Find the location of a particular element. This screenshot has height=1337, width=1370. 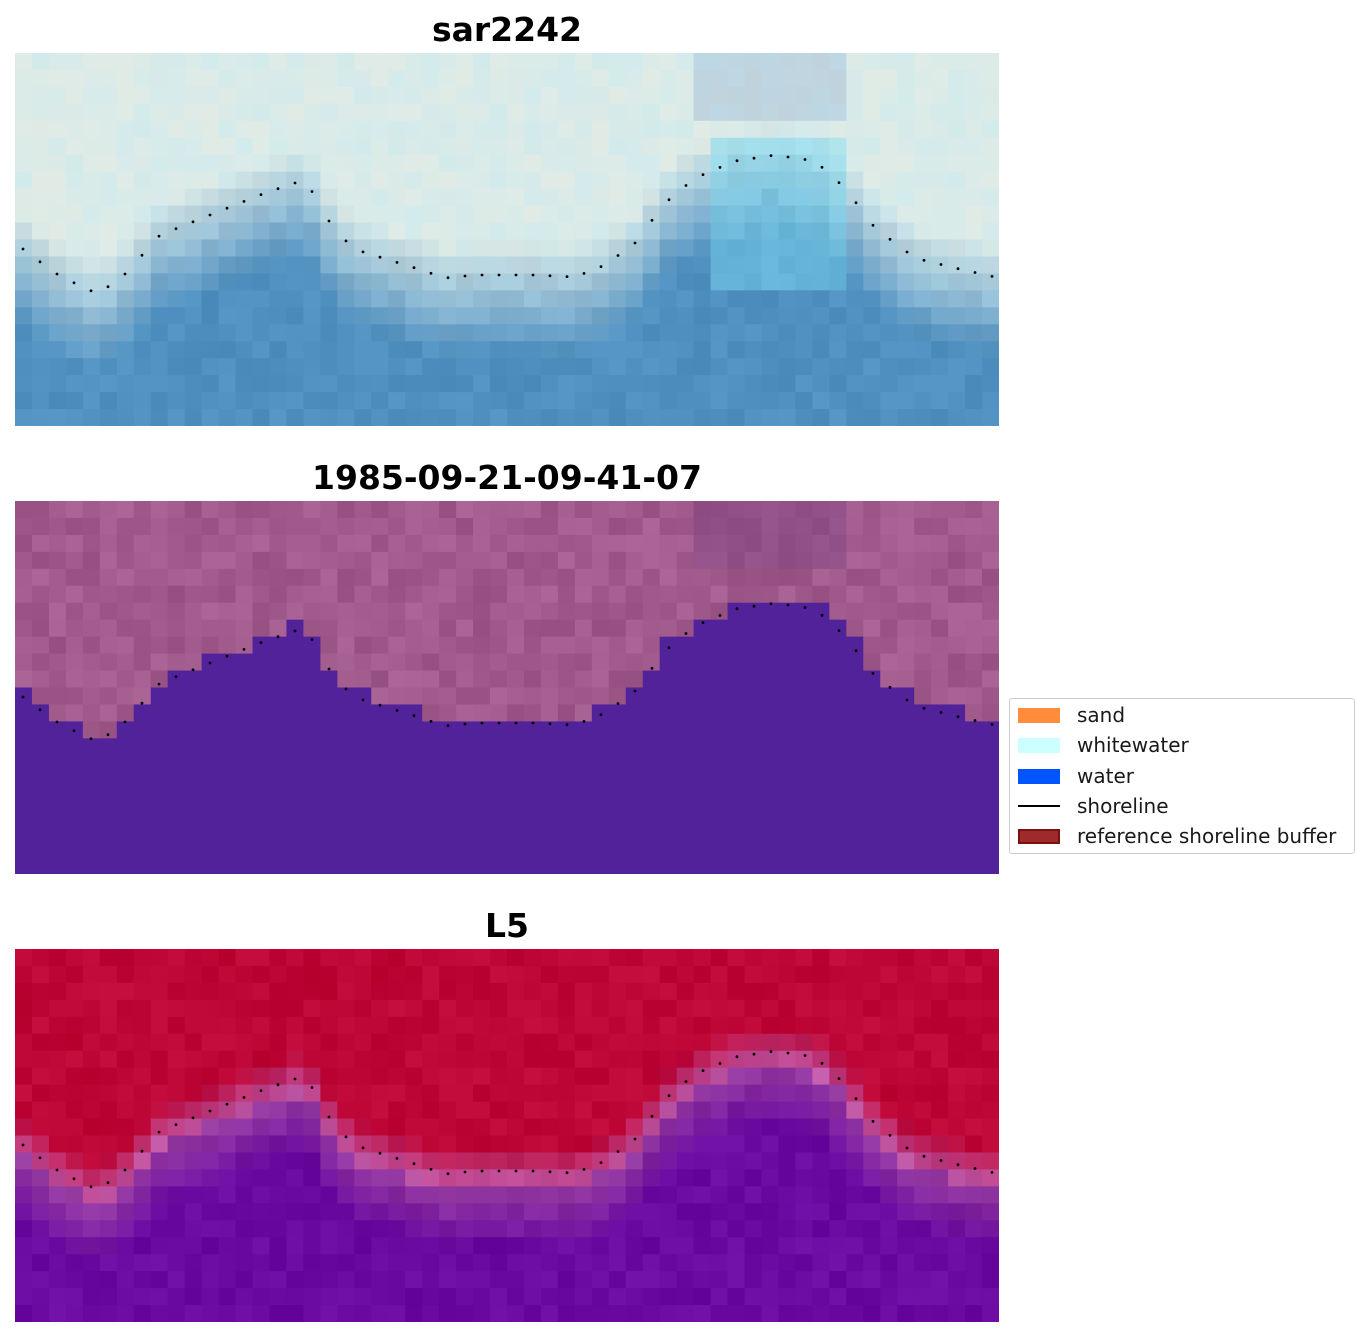

water-swatch is located at coordinates (1039, 776).